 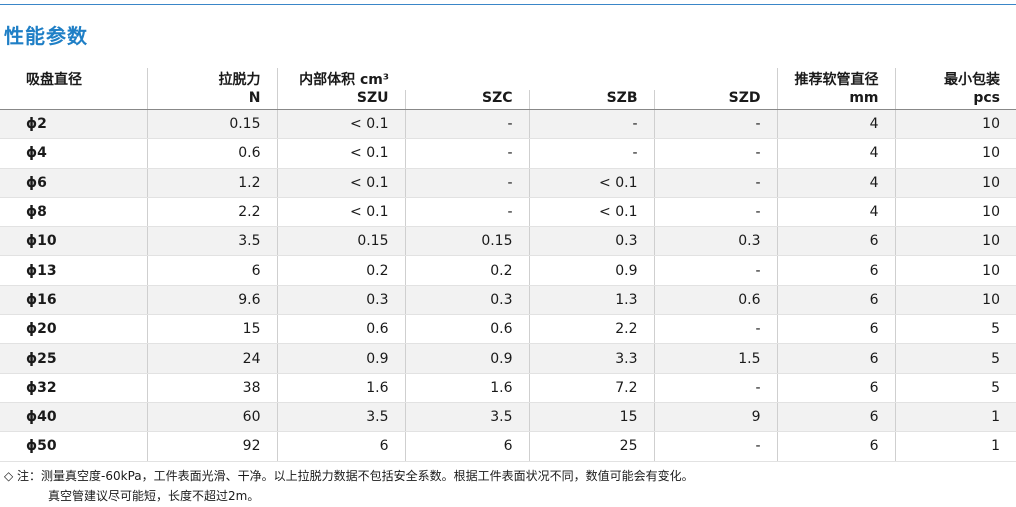 I want to click on table-row: ϕ13 6 0.2 0.2 0.9-6 10, so click(x=508, y=270).